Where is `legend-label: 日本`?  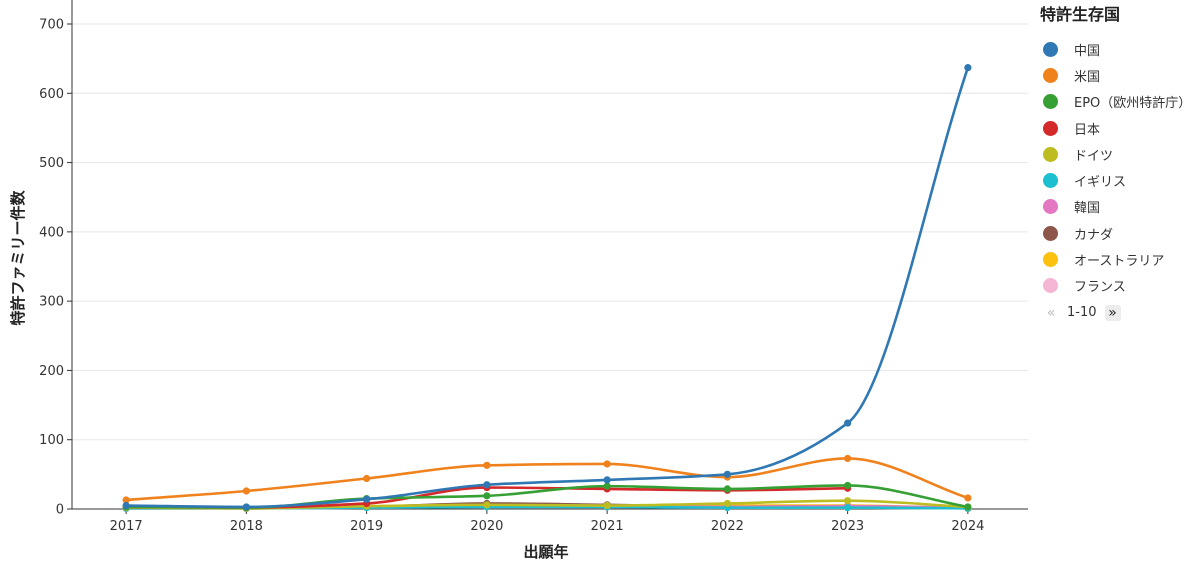
legend-label: 日本 is located at coordinates (1087, 130).